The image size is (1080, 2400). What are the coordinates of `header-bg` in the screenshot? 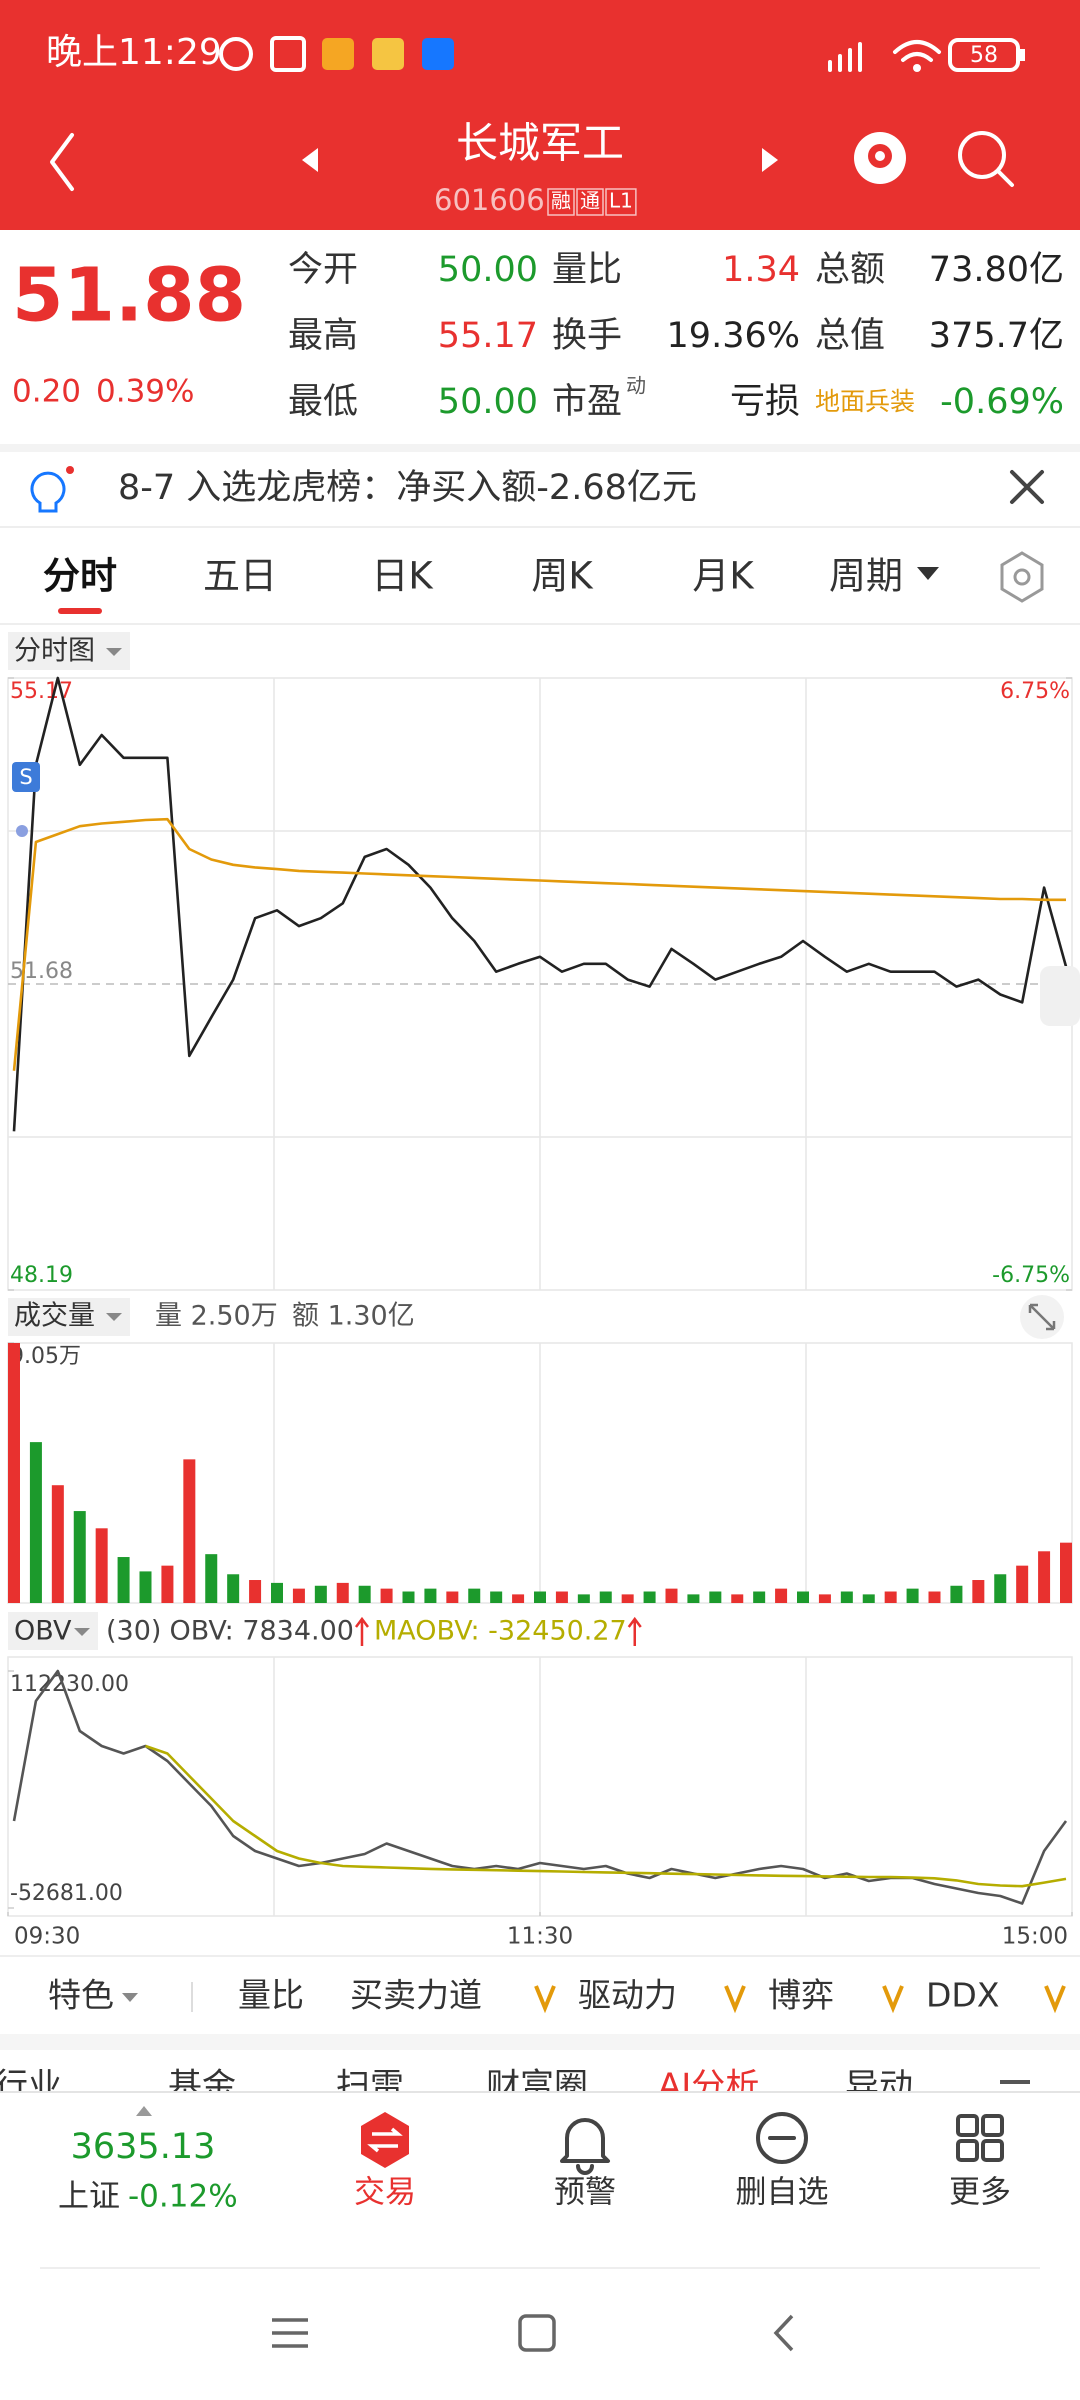 It's located at (540, 115).